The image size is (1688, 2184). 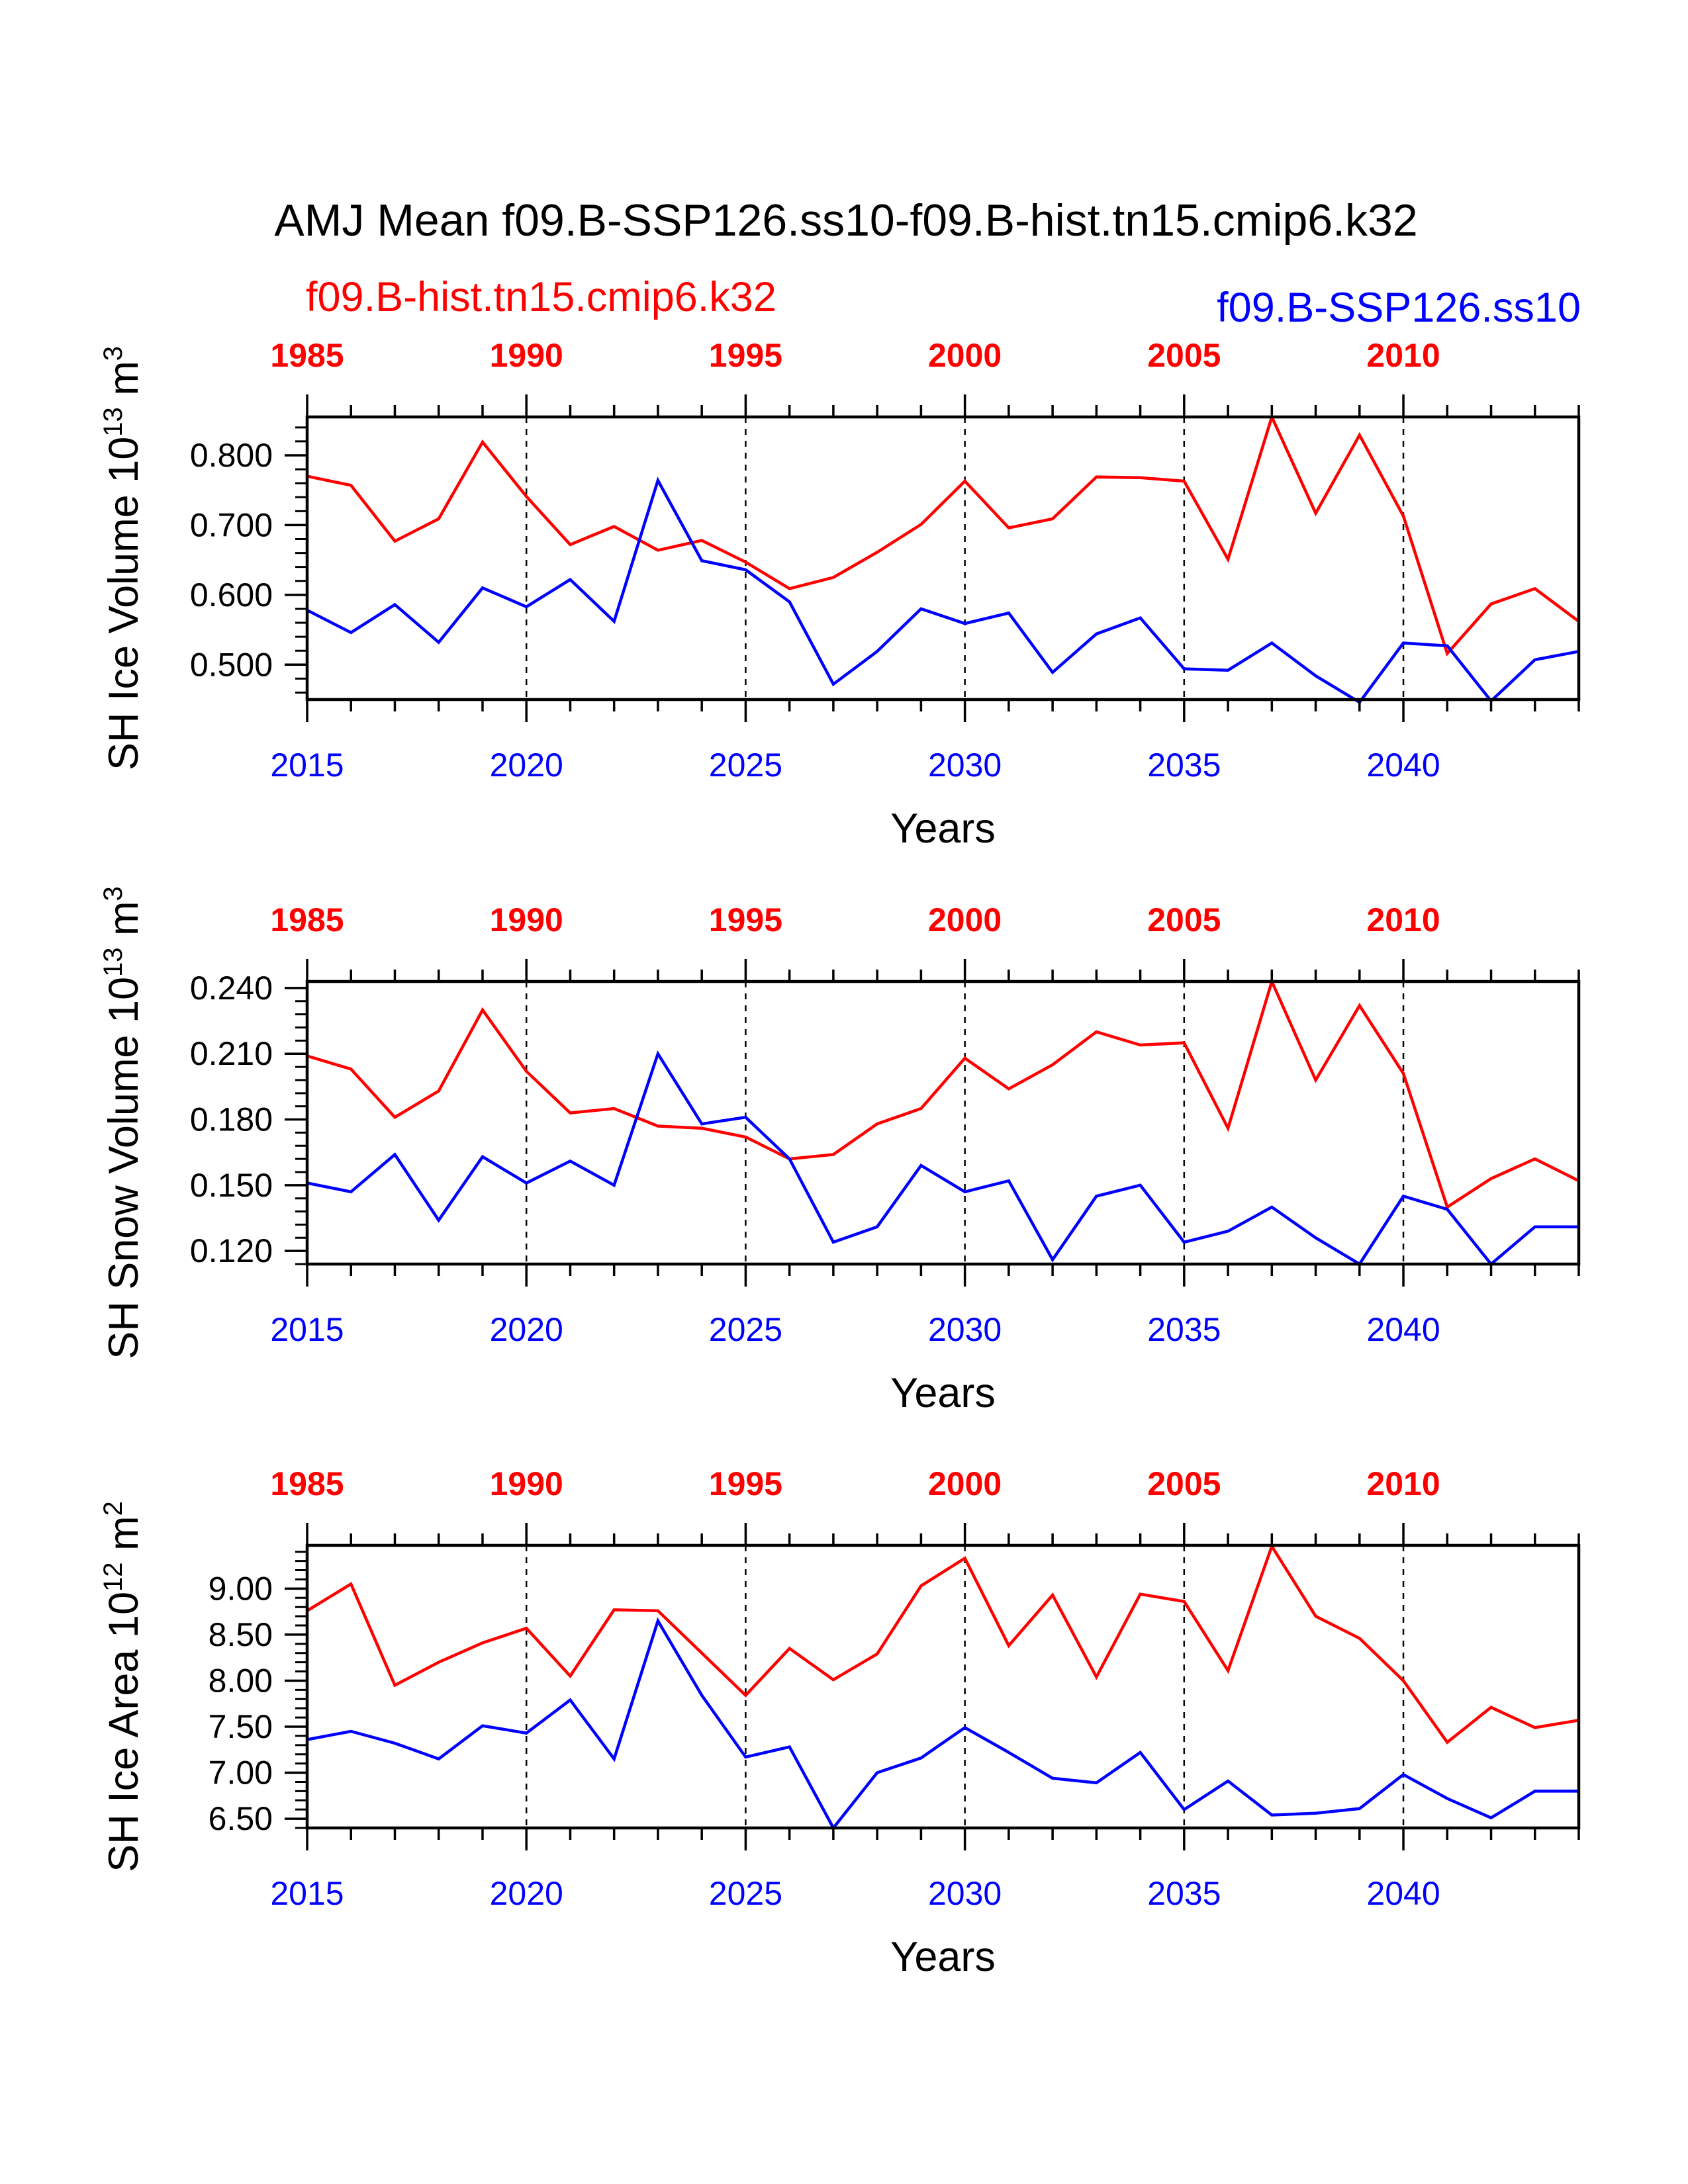 I want to click on y-axis-title: SH Ice Area 1012 m2, so click(x=123, y=1686).